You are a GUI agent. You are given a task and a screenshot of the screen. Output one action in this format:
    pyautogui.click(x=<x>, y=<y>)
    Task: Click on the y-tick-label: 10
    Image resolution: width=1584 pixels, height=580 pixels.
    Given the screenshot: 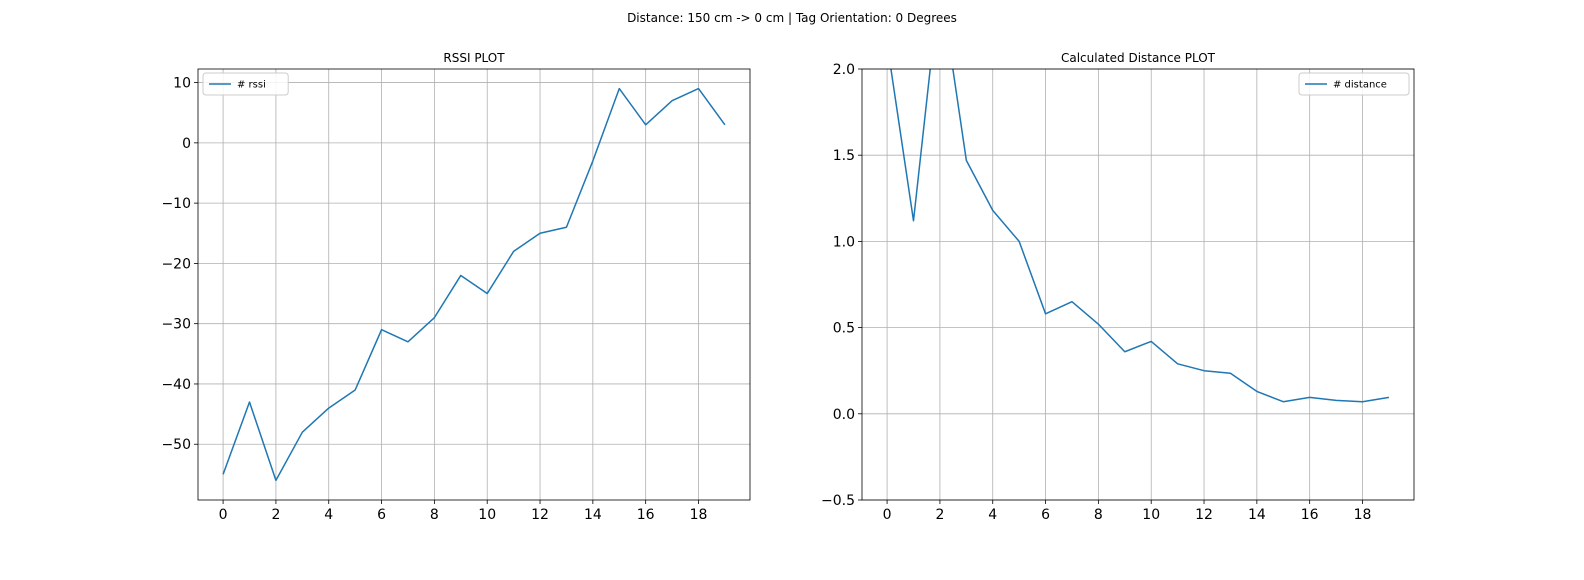 What is the action you would take?
    pyautogui.click(x=182, y=84)
    